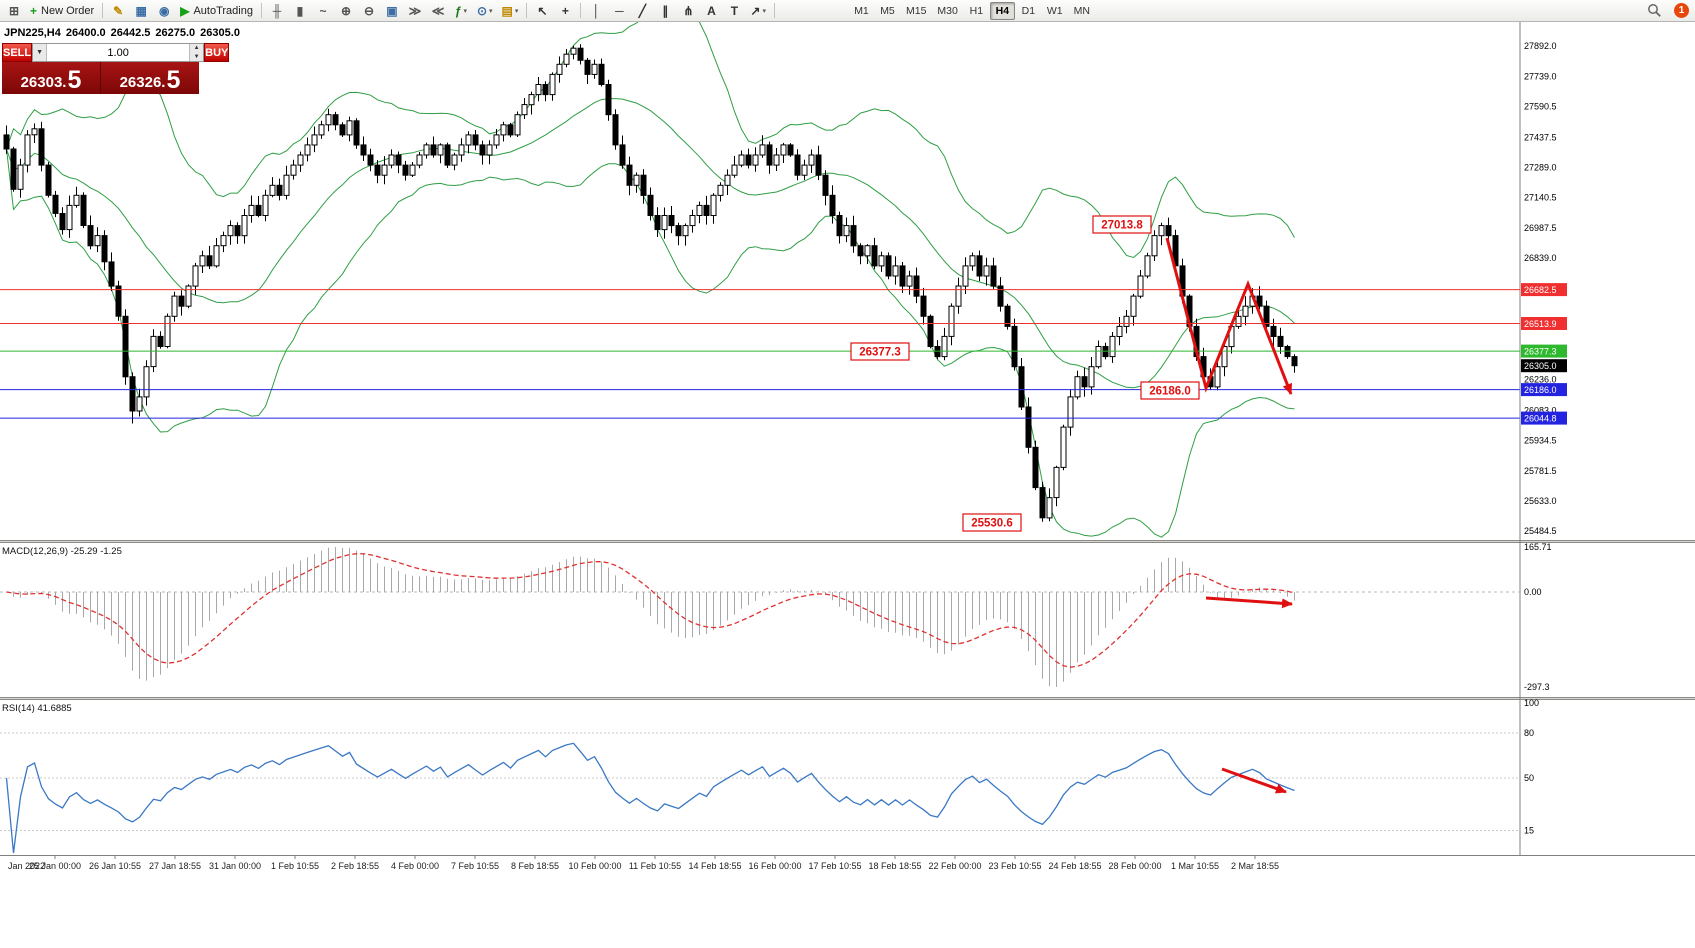 The width and height of the screenshot is (1695, 948). I want to click on bar-chart-icon: ╫, so click(277, 10).